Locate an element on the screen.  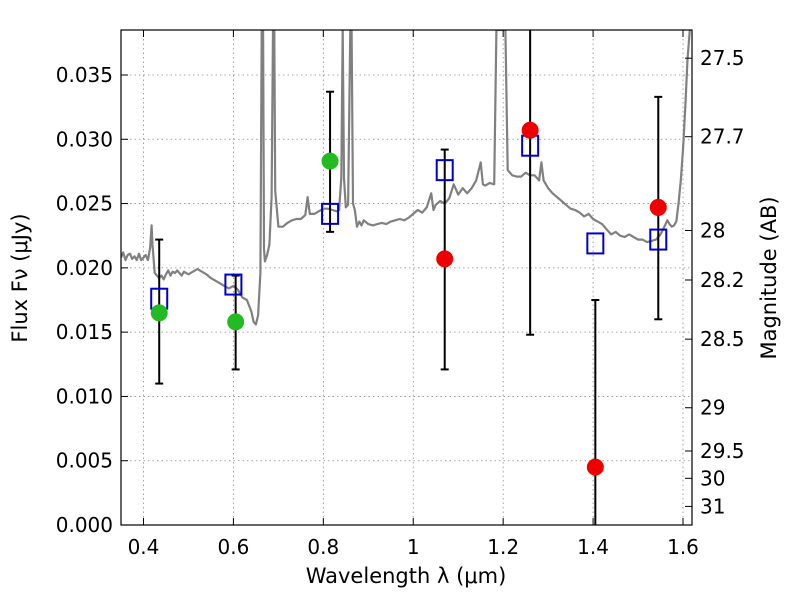
y-tick-label: 0.015 is located at coordinates (84, 332).